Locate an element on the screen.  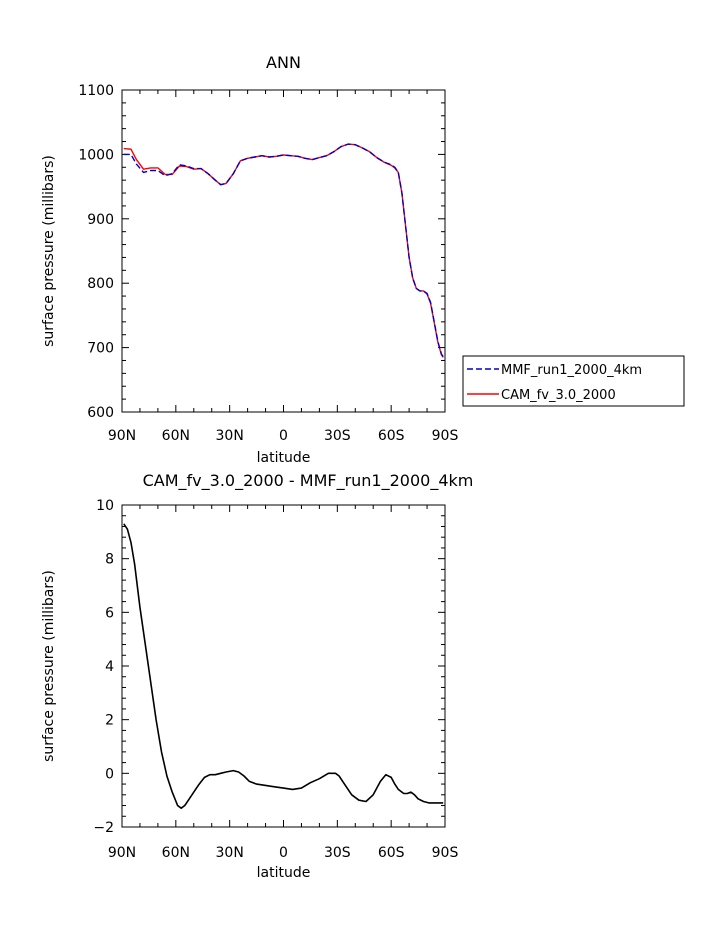
mmf-run1-2000-4km-series-line is located at coordinates (283, 250).